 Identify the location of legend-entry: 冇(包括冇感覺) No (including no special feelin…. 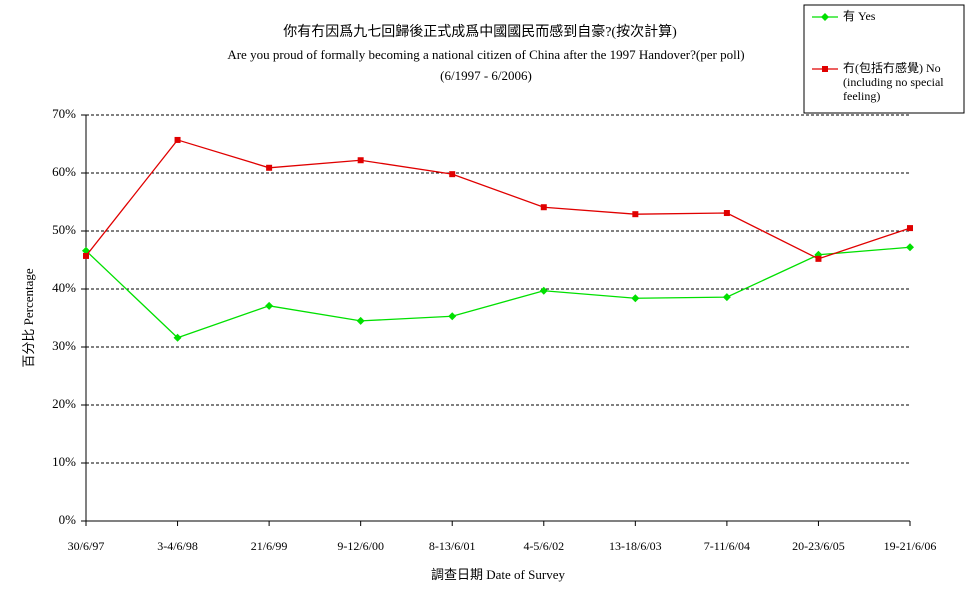
(893, 82).